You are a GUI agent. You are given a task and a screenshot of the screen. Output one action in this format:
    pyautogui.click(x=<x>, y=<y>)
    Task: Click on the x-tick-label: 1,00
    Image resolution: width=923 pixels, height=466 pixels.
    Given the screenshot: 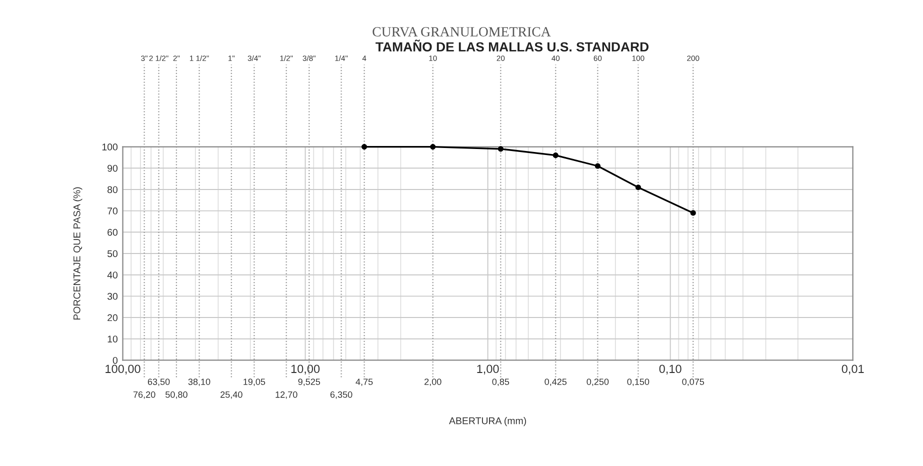 What is the action you would take?
    pyautogui.click(x=488, y=369)
    